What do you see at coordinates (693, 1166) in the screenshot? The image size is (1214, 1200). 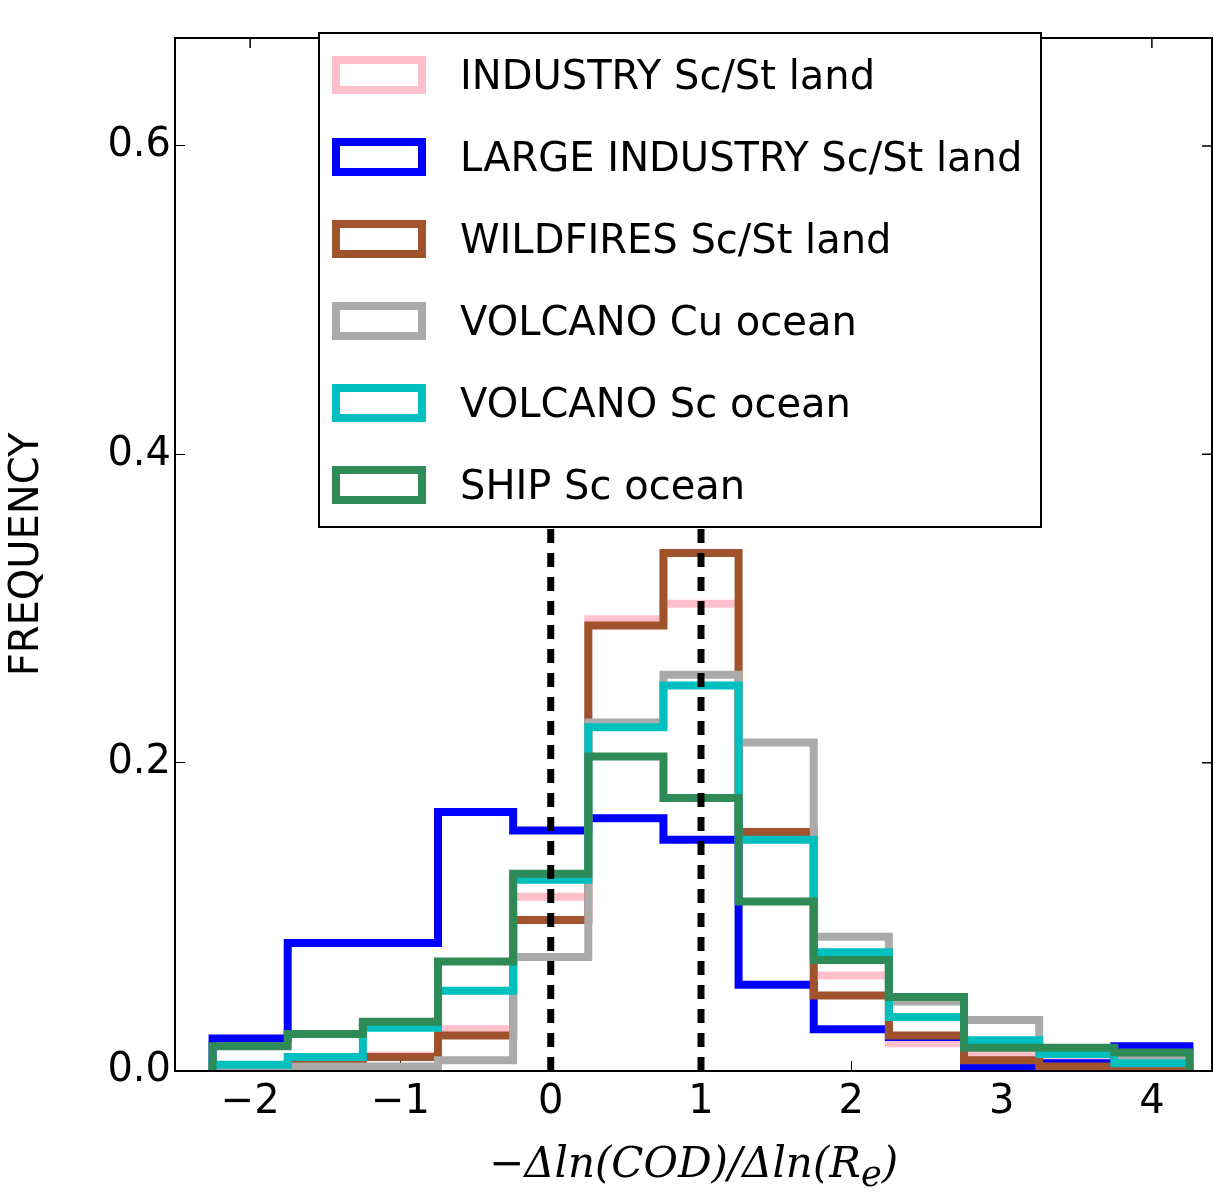 I see `x-axis-title: −Δln(COD)/Δln(R$_{e}$)` at bounding box center [693, 1166].